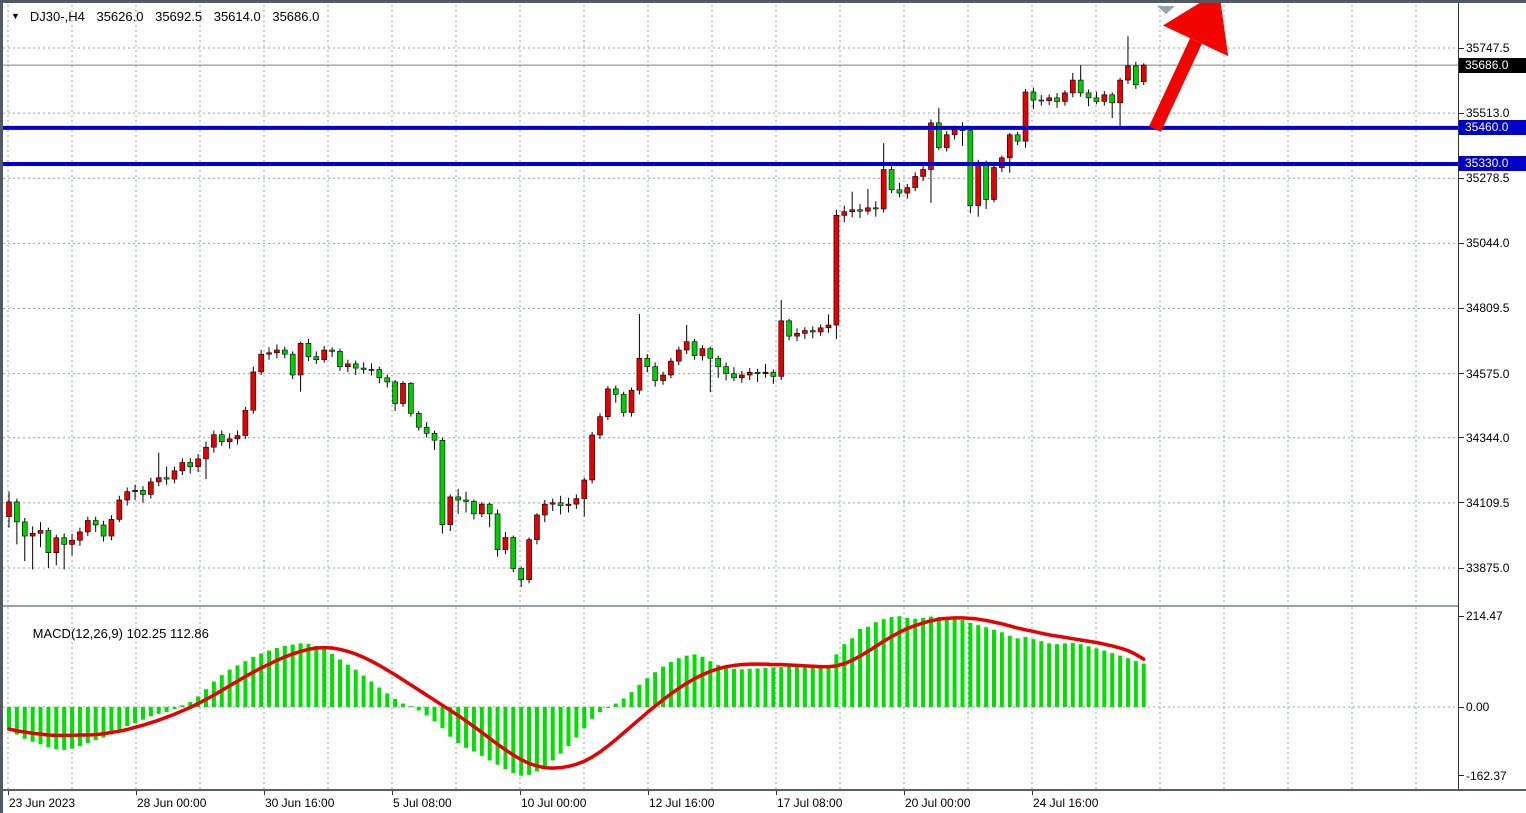 This screenshot has height=813, width=1526. What do you see at coordinates (77, 633) in the screenshot?
I see `macd-name: MACD(12,26,9)` at bounding box center [77, 633].